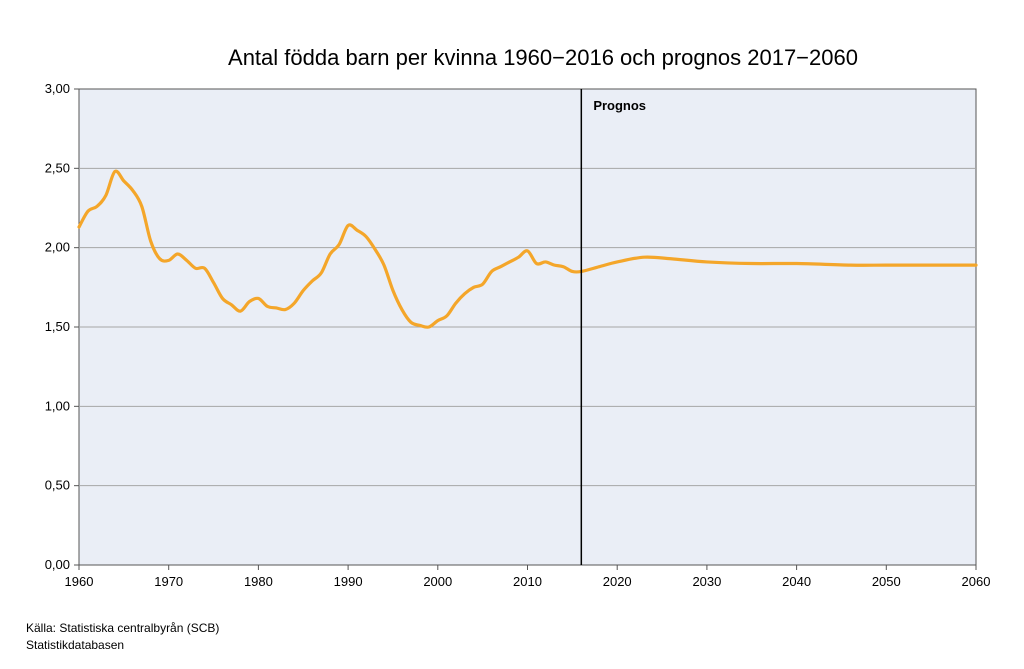 The width and height of the screenshot is (1024, 669). I want to click on x-tick-label: 2000, so click(437, 581).